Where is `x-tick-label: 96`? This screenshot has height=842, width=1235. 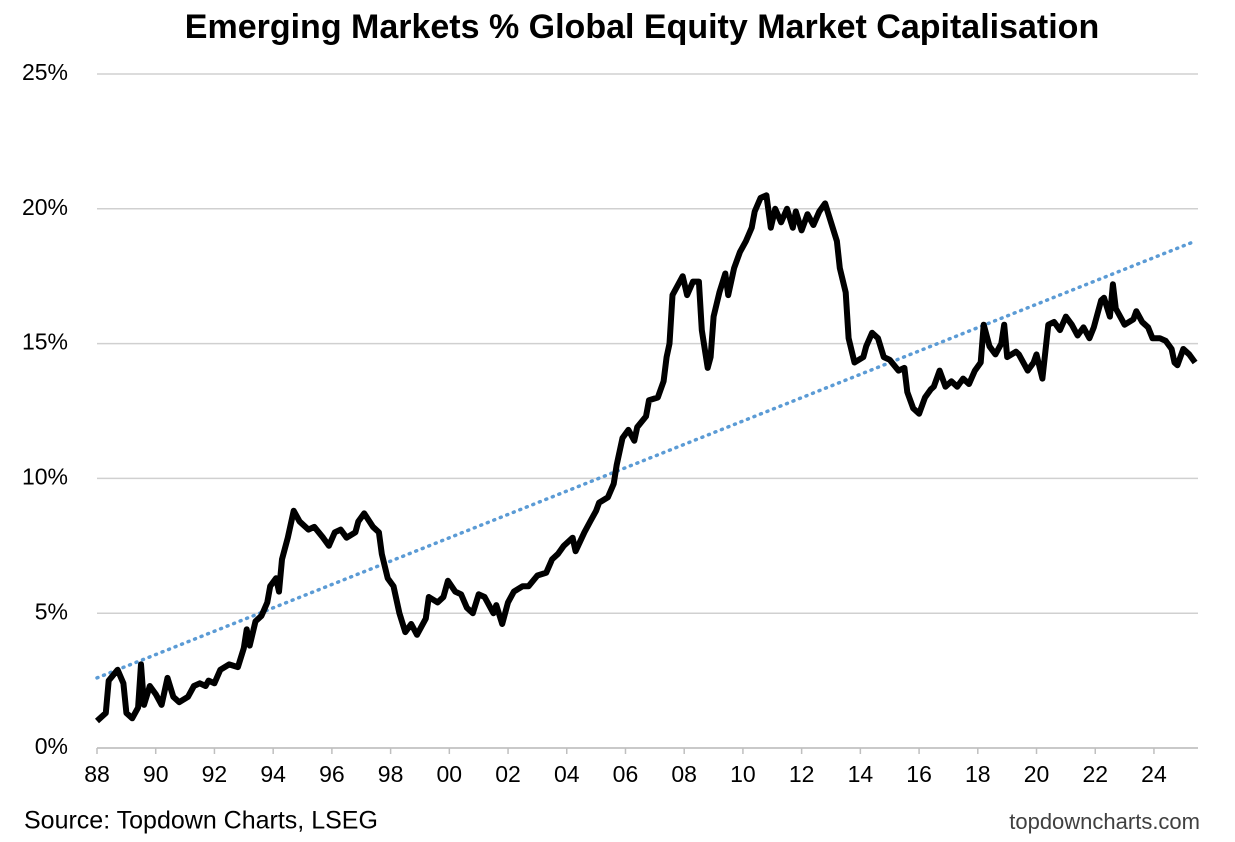 x-tick-label: 96 is located at coordinates (332, 774).